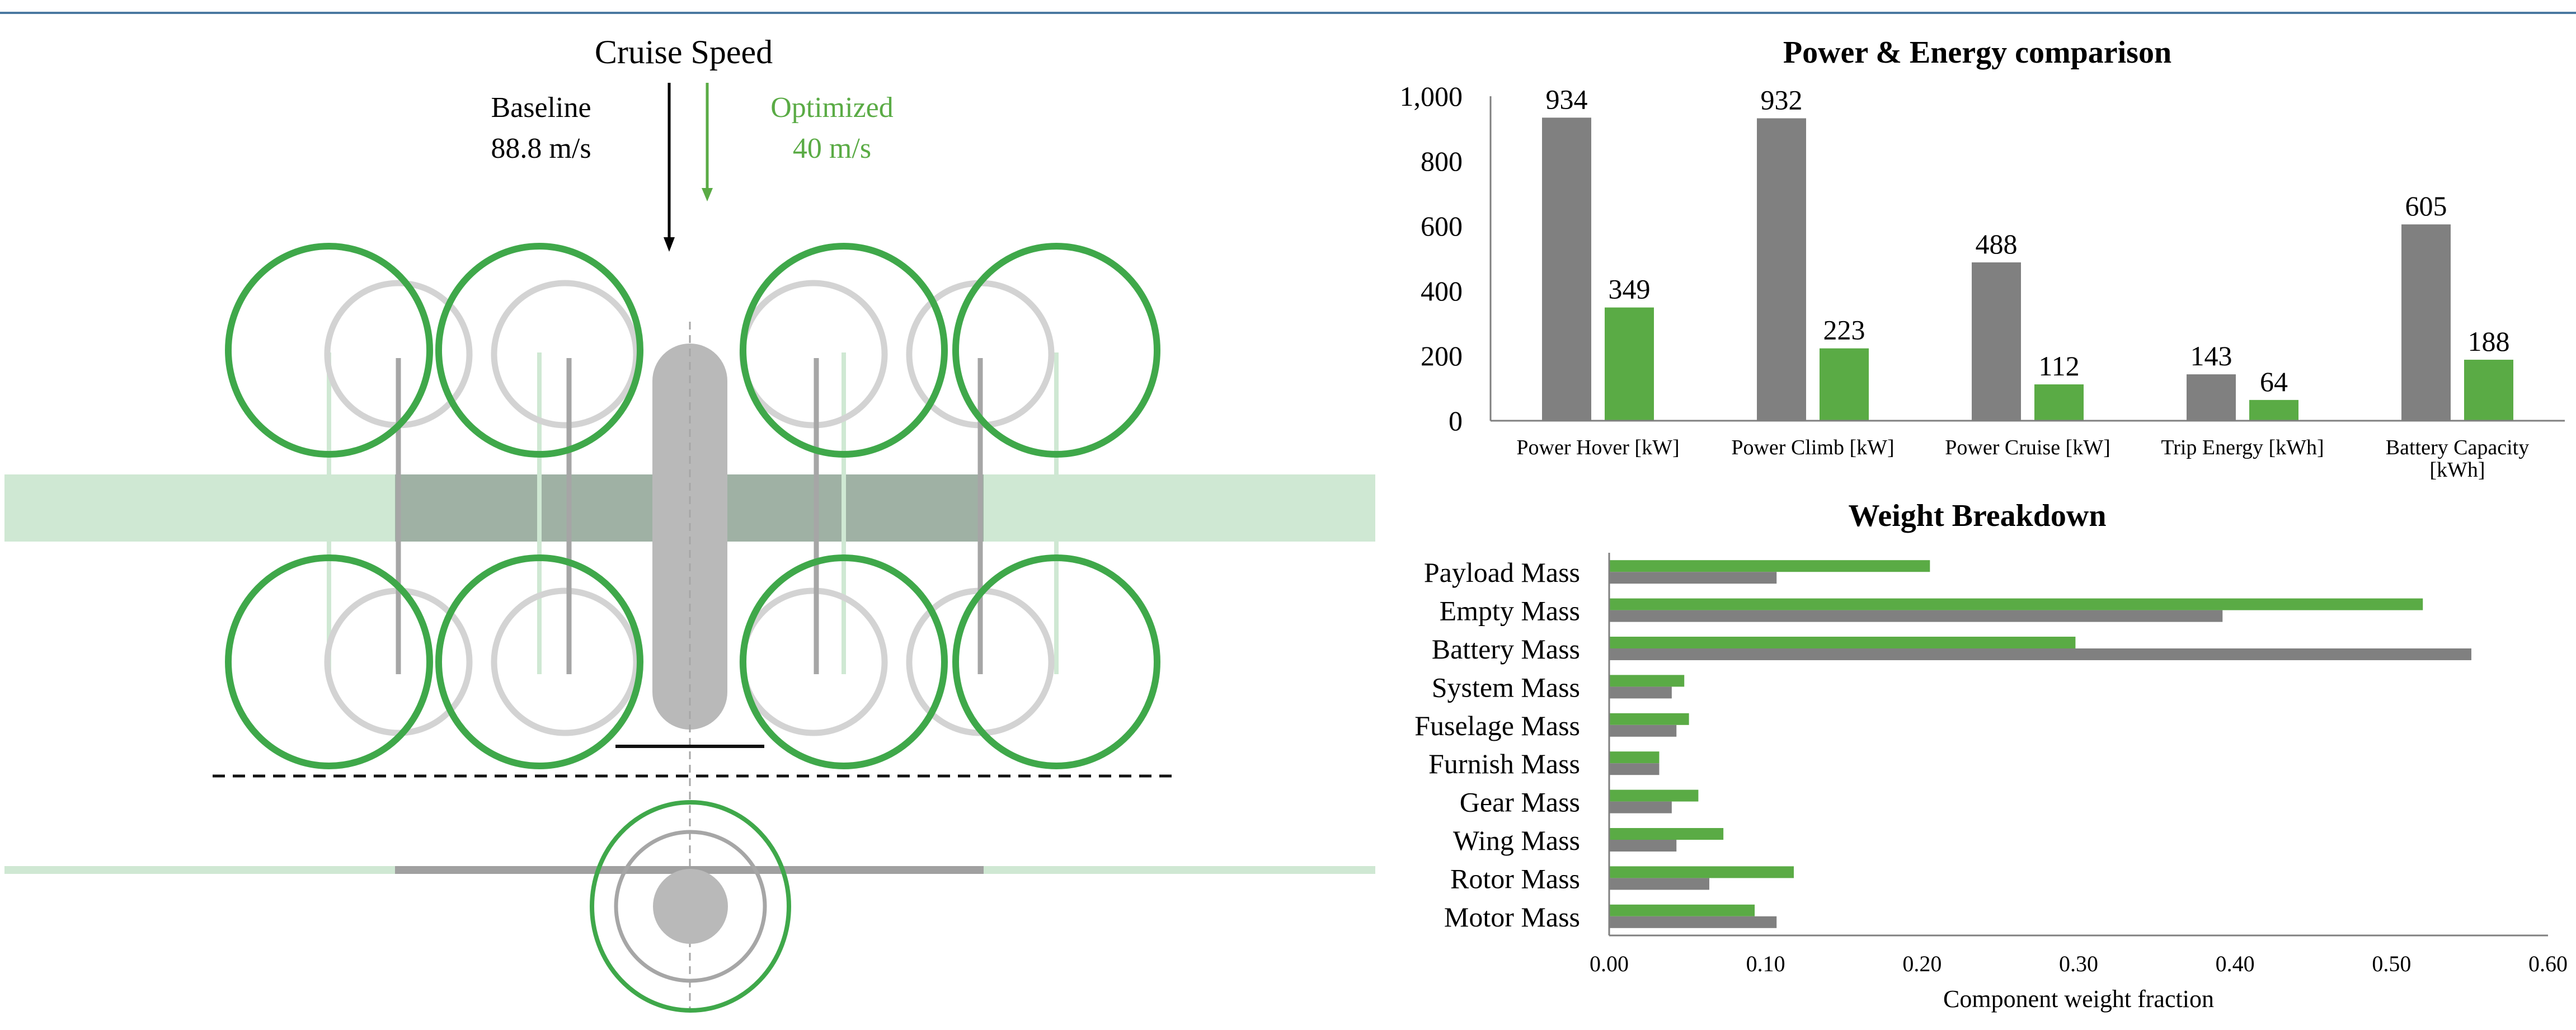 This screenshot has width=2576, height=1030. Describe the element at coordinates (1504, 763) in the screenshot. I see `category-label: Furnish Mass` at that location.